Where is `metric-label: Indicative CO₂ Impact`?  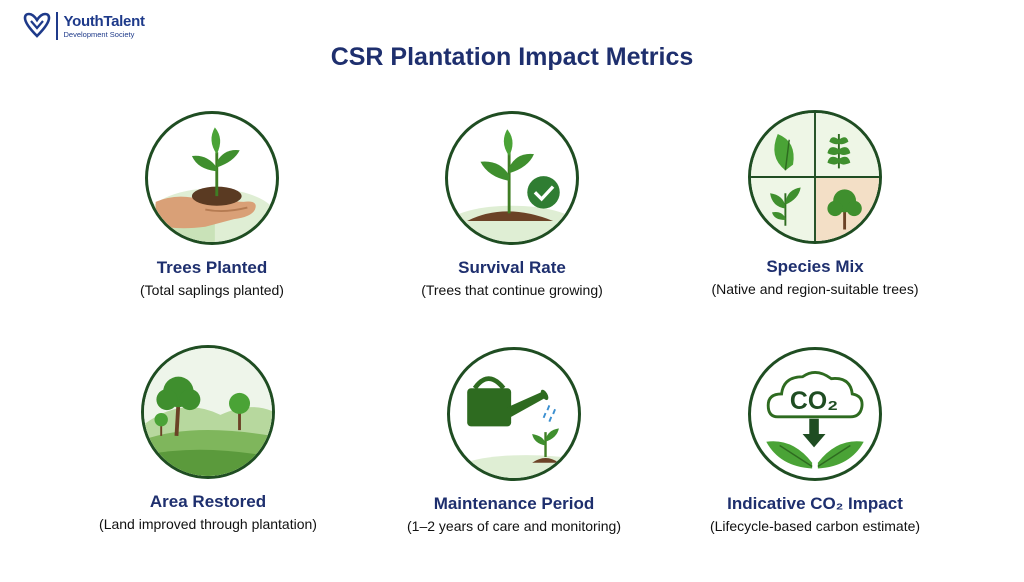
metric-label: Indicative CO₂ Impact is located at coordinates (815, 503).